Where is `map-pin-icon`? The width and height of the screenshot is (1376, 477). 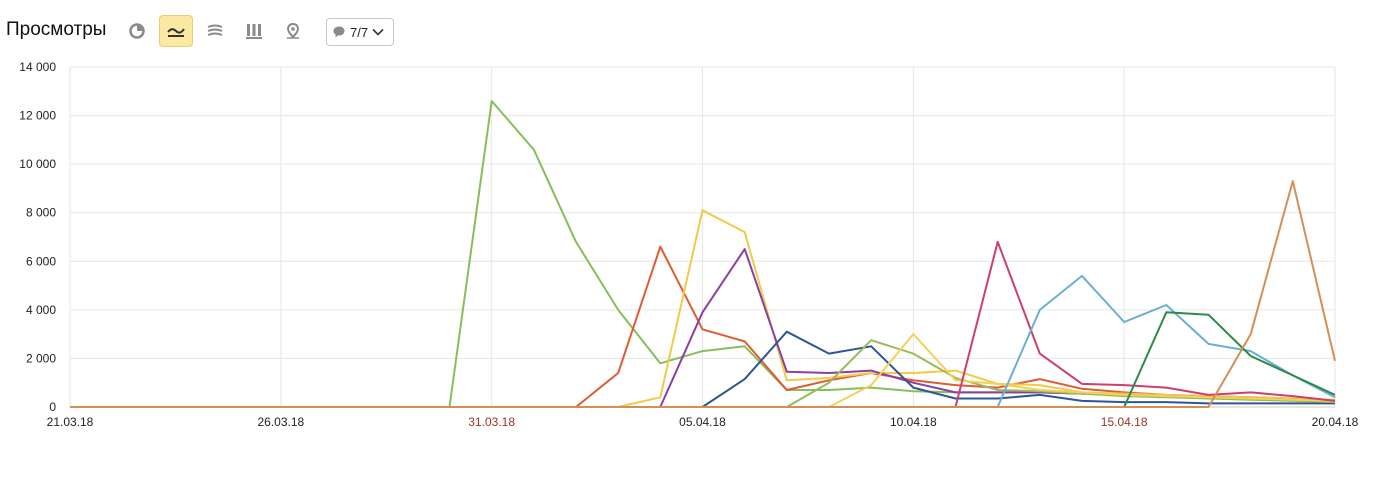 map-pin-icon is located at coordinates (293, 30).